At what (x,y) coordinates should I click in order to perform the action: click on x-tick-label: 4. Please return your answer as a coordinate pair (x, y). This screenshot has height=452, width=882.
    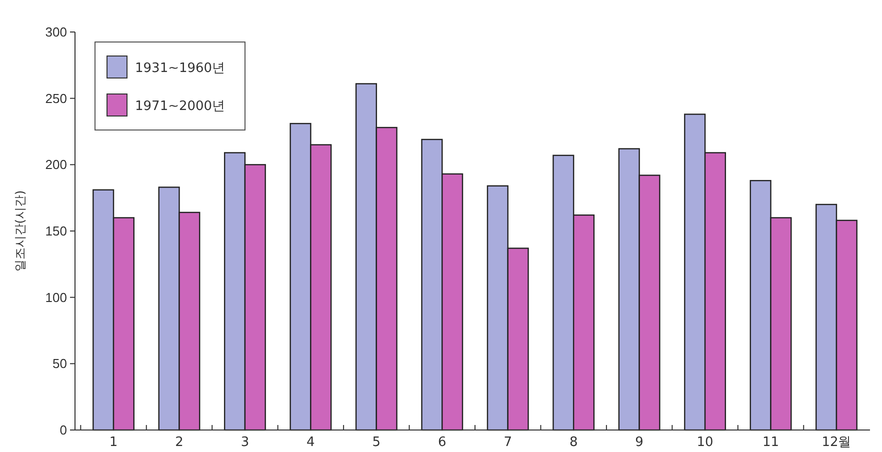
    Looking at the image, I should click on (310, 442).